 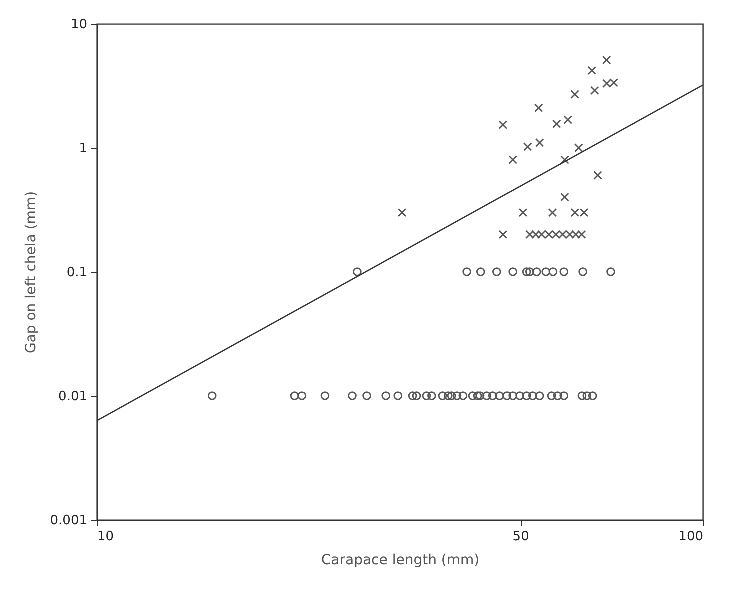 I want to click on x-tick-label: 100, so click(x=691, y=537).